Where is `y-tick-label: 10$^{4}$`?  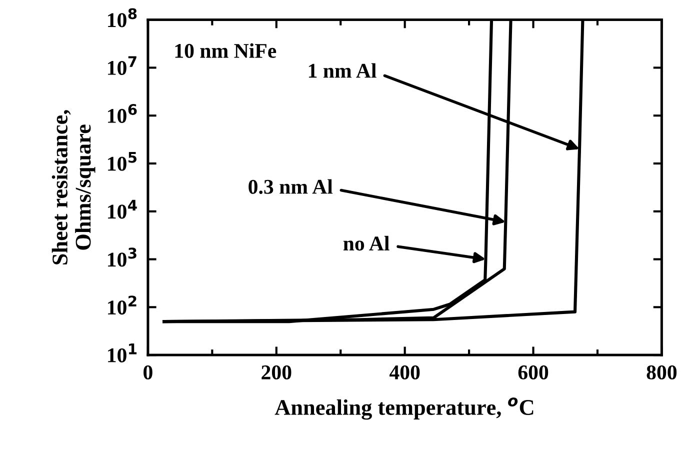
y-tick-label: 10$^{4}$ is located at coordinates (122, 209).